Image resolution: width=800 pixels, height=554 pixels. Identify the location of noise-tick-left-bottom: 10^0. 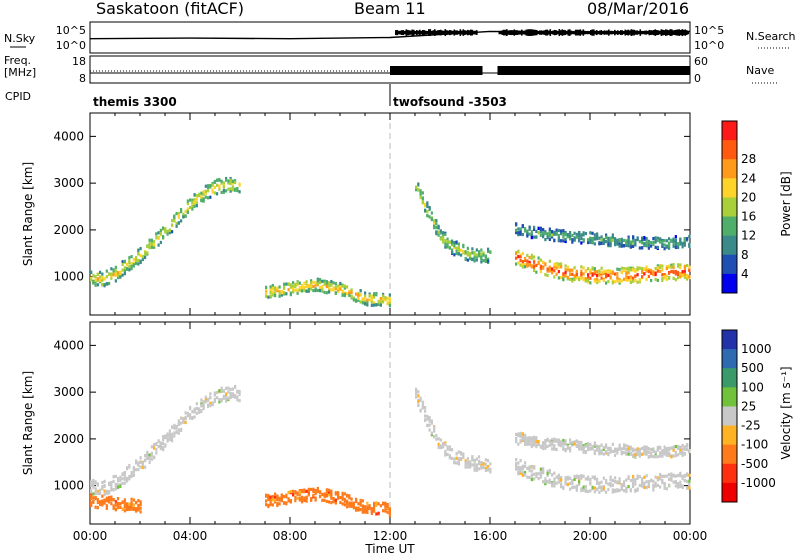
(71, 45).